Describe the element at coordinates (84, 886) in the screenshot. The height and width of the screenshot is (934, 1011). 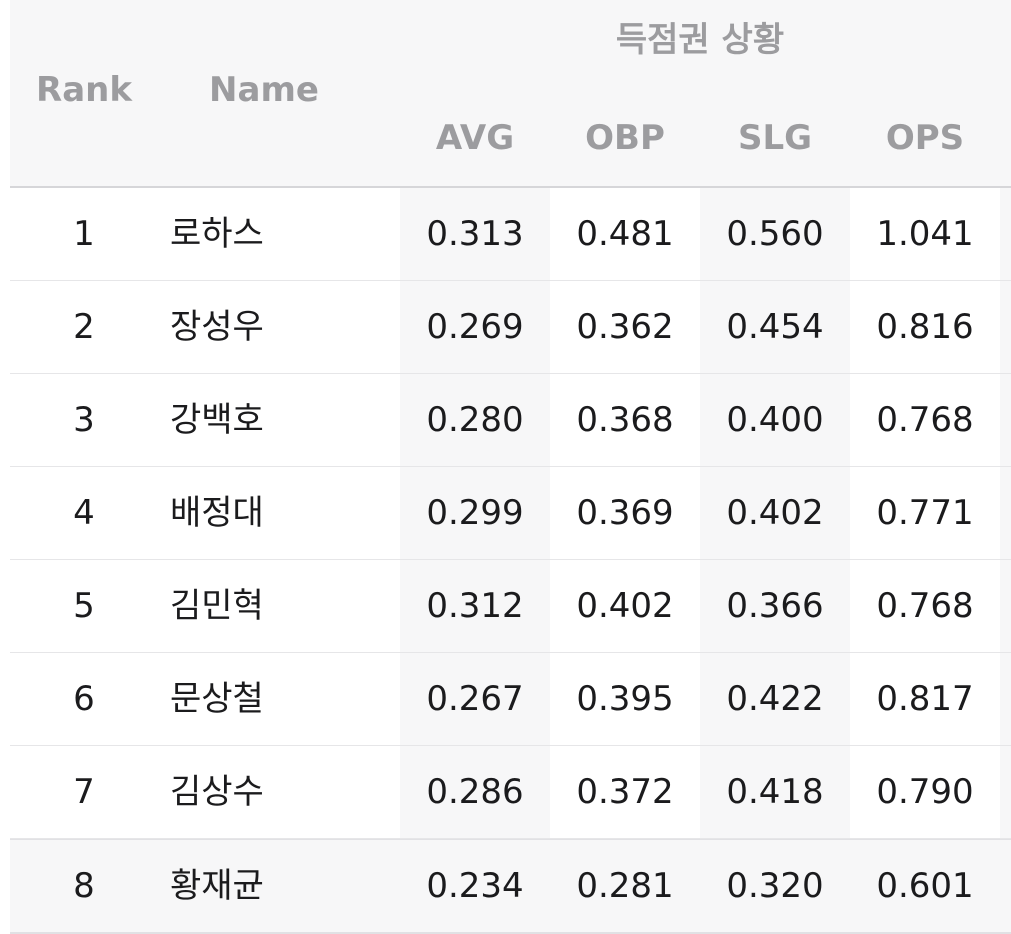
I see `rank-cell: 8` at that location.